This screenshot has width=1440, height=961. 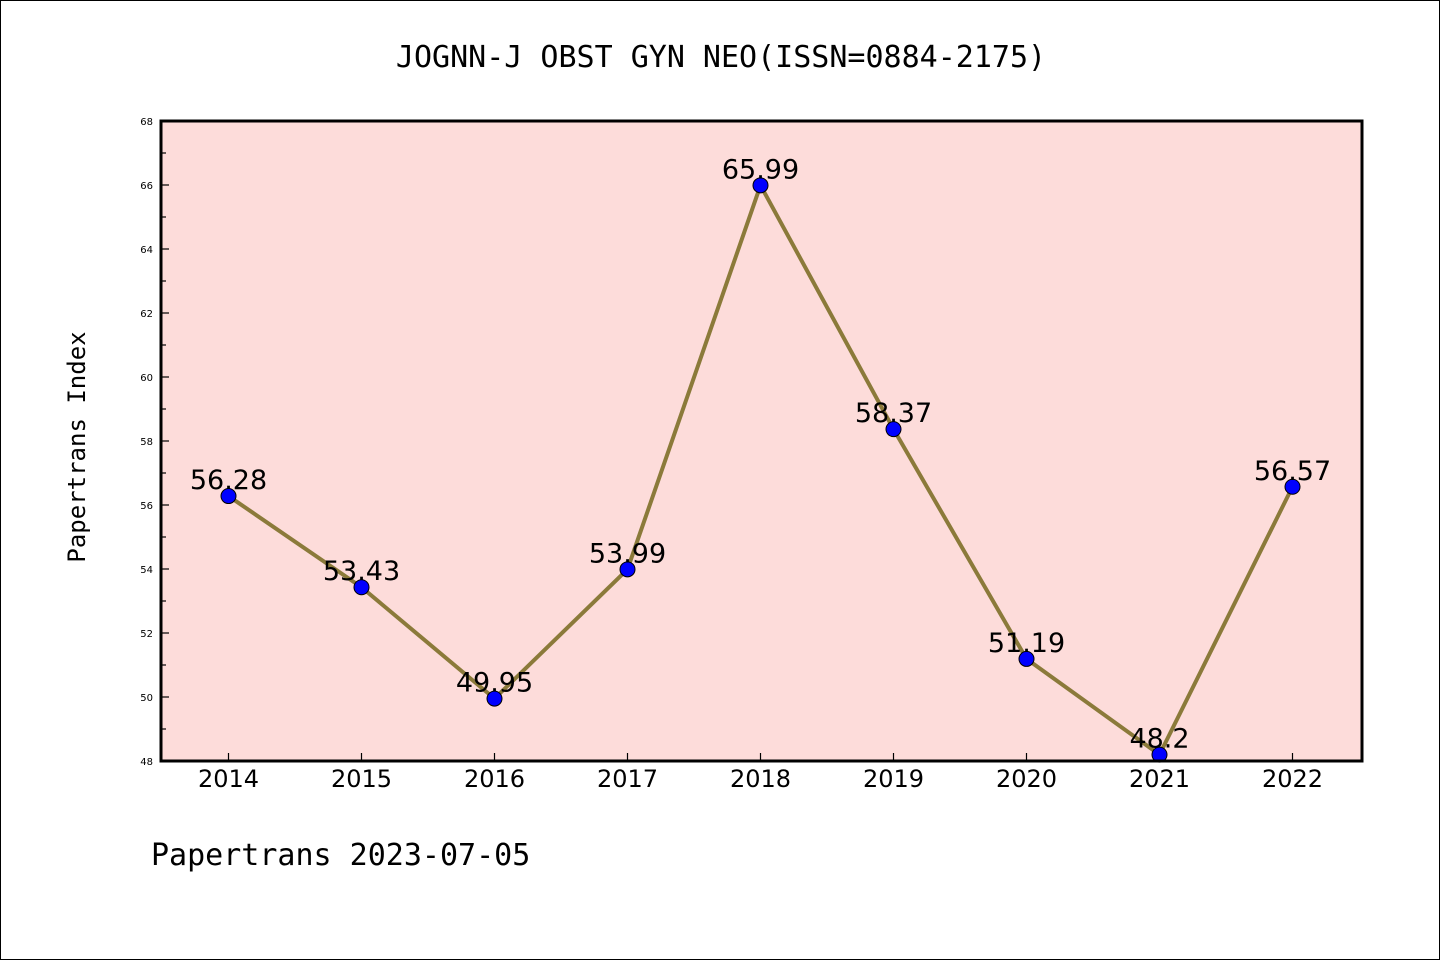 I want to click on data-label: 53.43, so click(x=361, y=571).